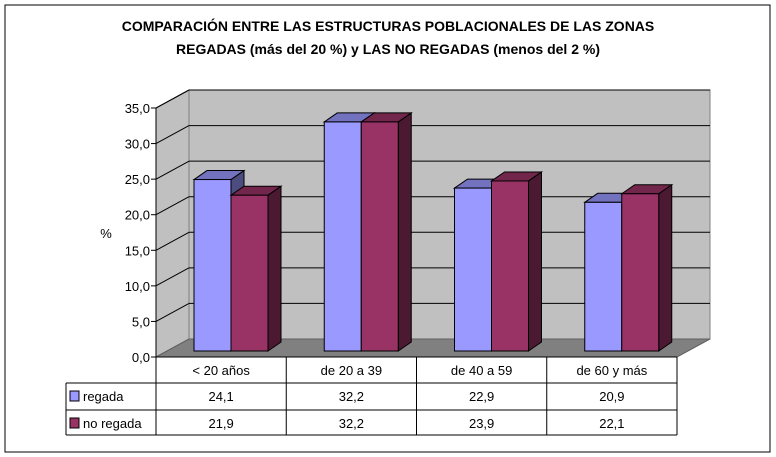  I want to click on y-tick-label: 15,0, so click(137, 250).